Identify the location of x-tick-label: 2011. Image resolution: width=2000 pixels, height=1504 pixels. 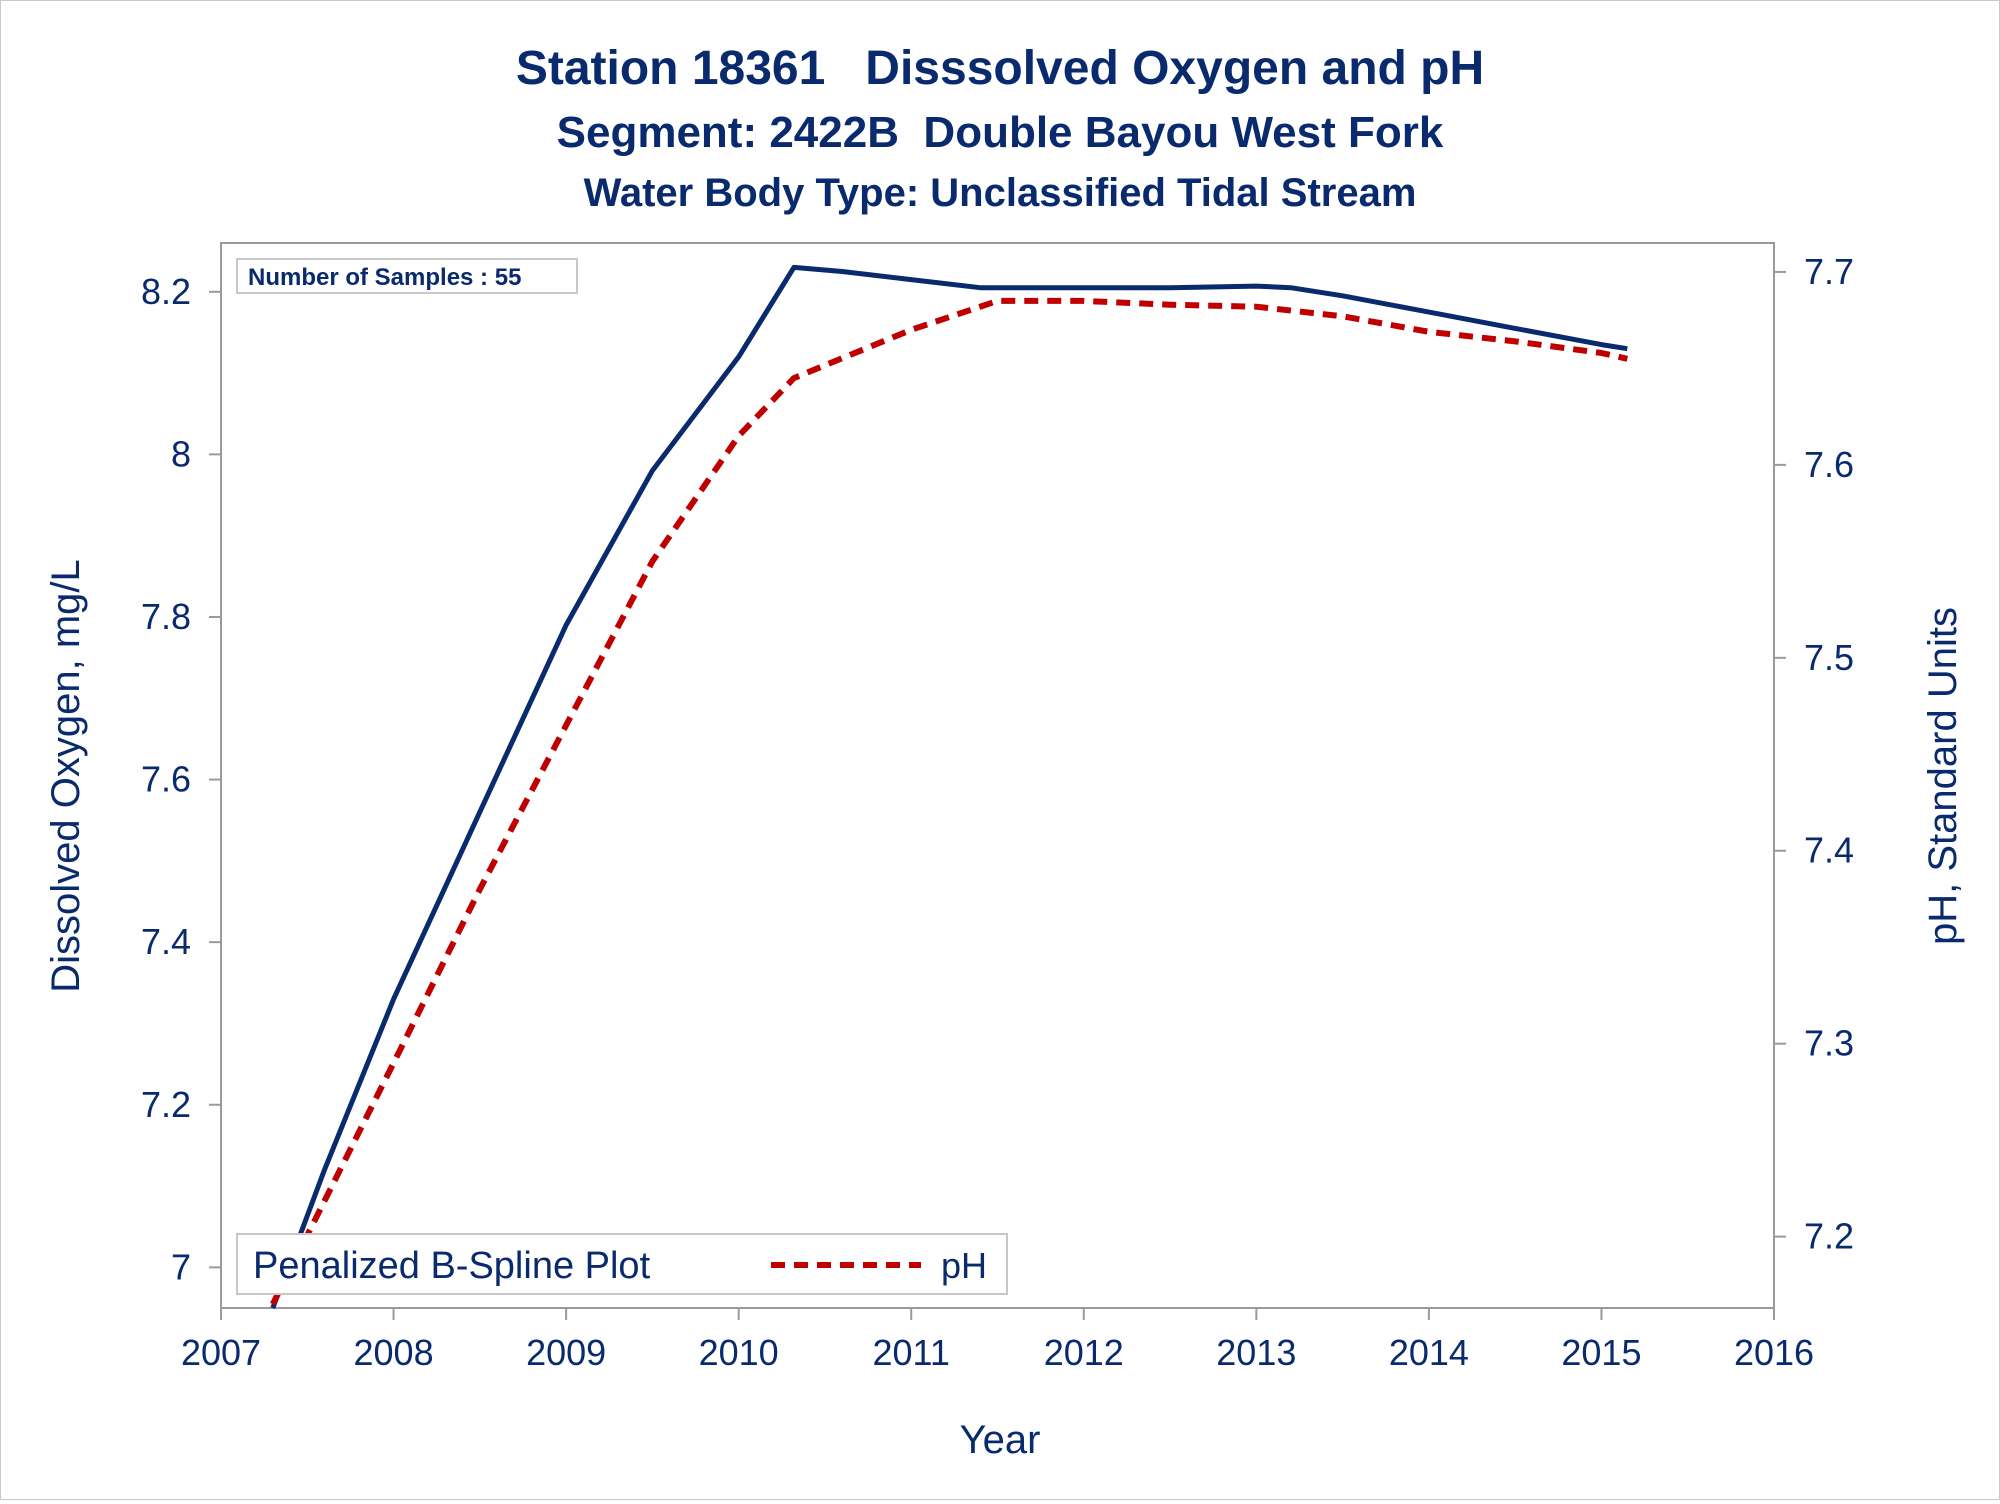
(911, 1352).